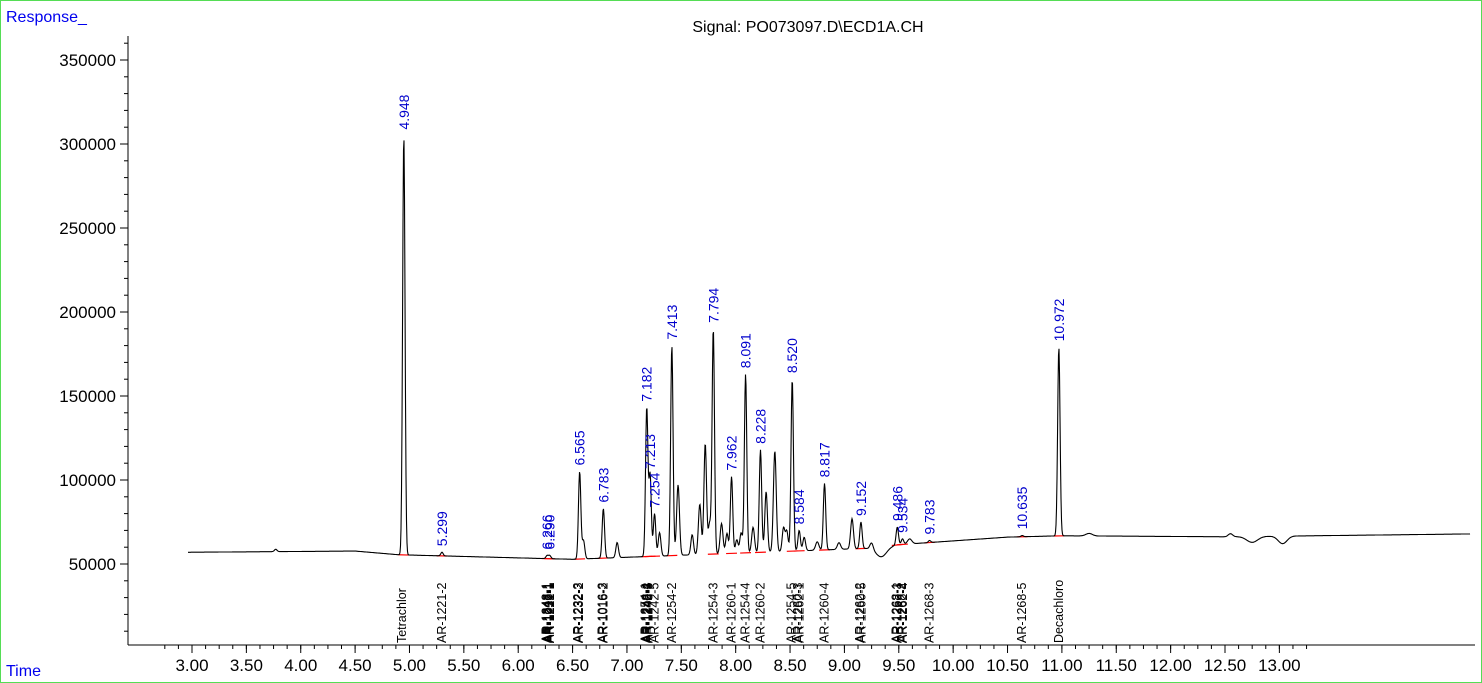 The image size is (1482, 683). I want to click on compound-label: AR-1262-3, so click(898, 613).